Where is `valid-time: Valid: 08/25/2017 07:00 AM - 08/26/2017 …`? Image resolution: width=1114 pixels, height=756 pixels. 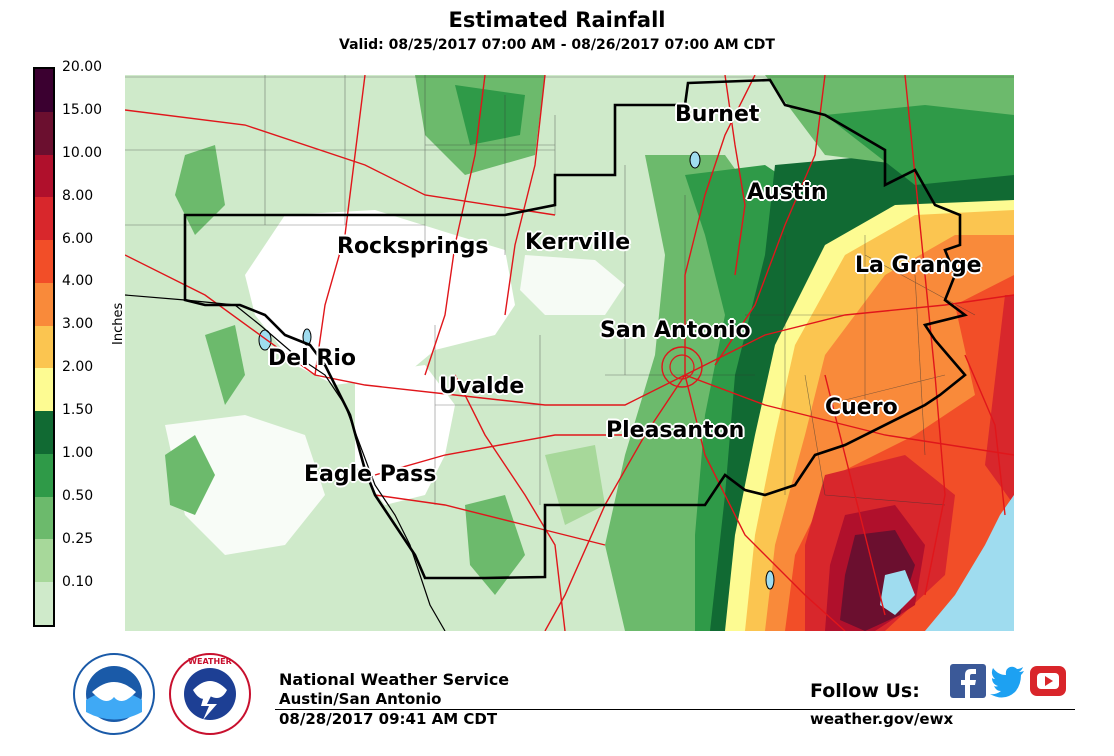 valid-time: Valid: 08/25/2017 07:00 AM - 08/26/2017 … is located at coordinates (557, 45).